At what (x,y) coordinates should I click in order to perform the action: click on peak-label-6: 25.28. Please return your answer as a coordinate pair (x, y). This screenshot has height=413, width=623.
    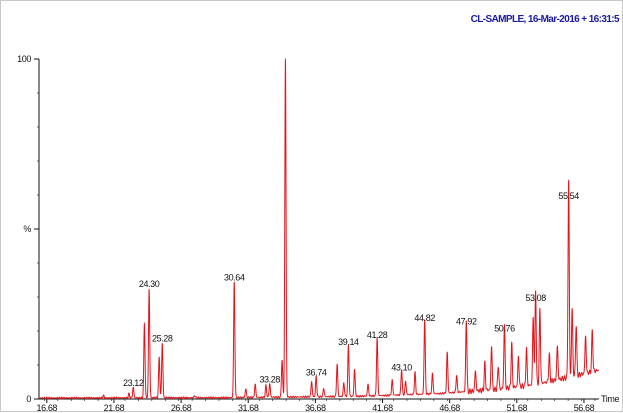
    Looking at the image, I should click on (162, 339).